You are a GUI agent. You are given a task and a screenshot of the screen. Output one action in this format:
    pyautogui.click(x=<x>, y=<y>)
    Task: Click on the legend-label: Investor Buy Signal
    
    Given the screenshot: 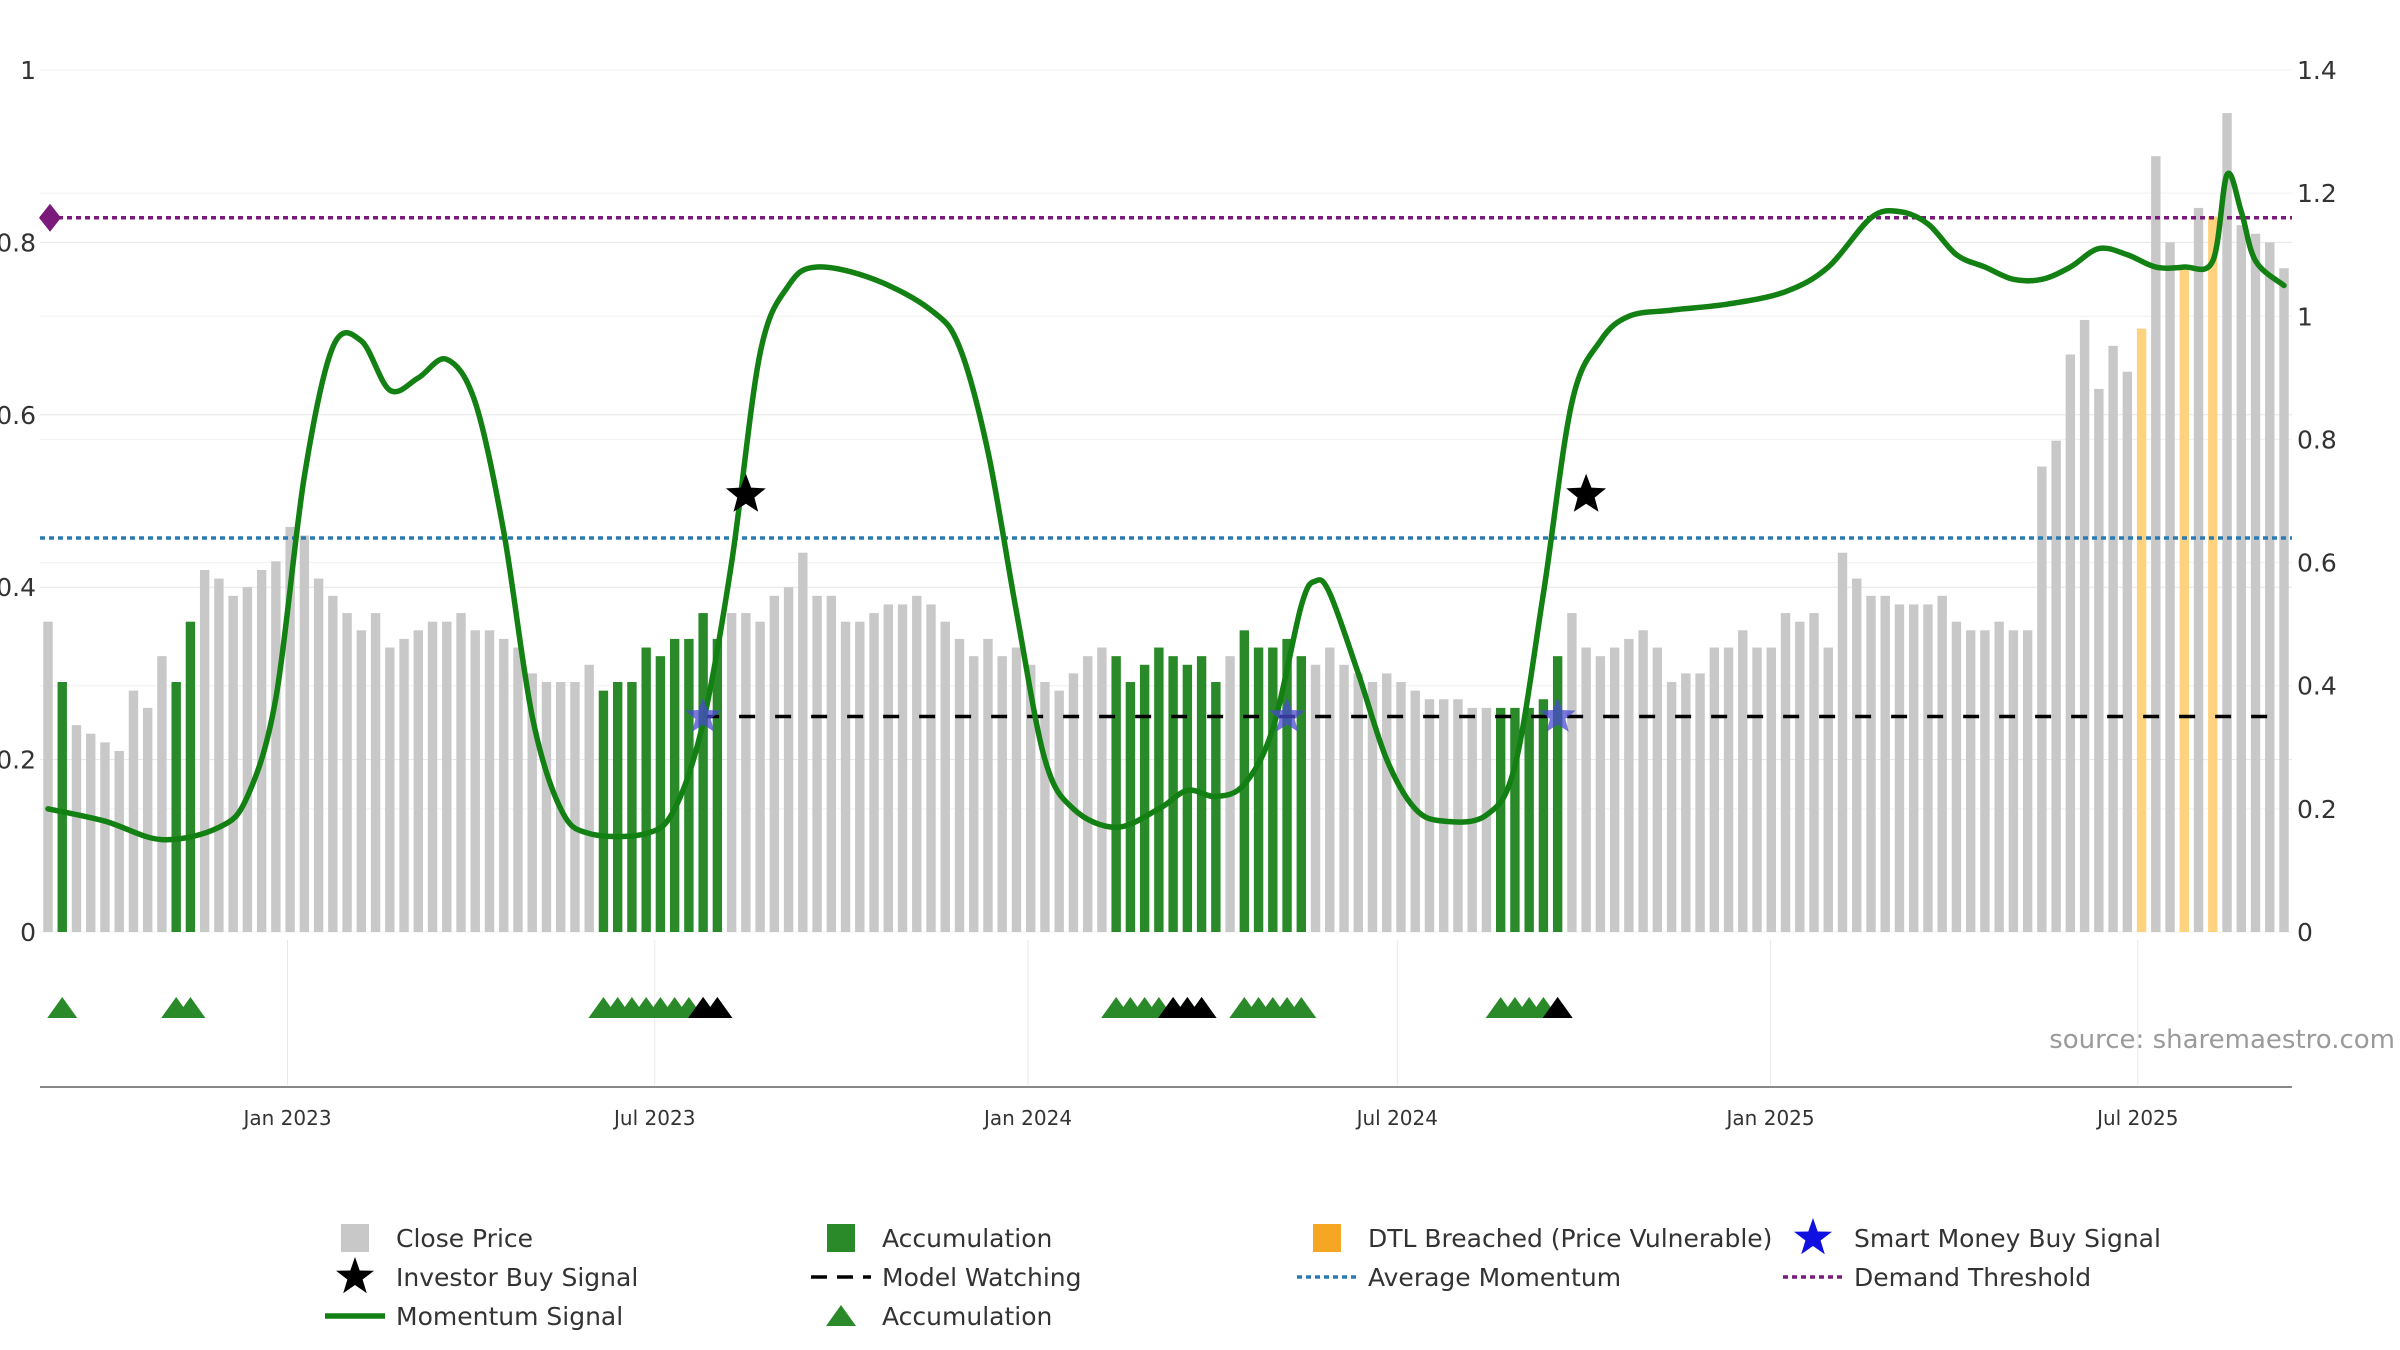 What is the action you would take?
    pyautogui.click(x=517, y=1277)
    